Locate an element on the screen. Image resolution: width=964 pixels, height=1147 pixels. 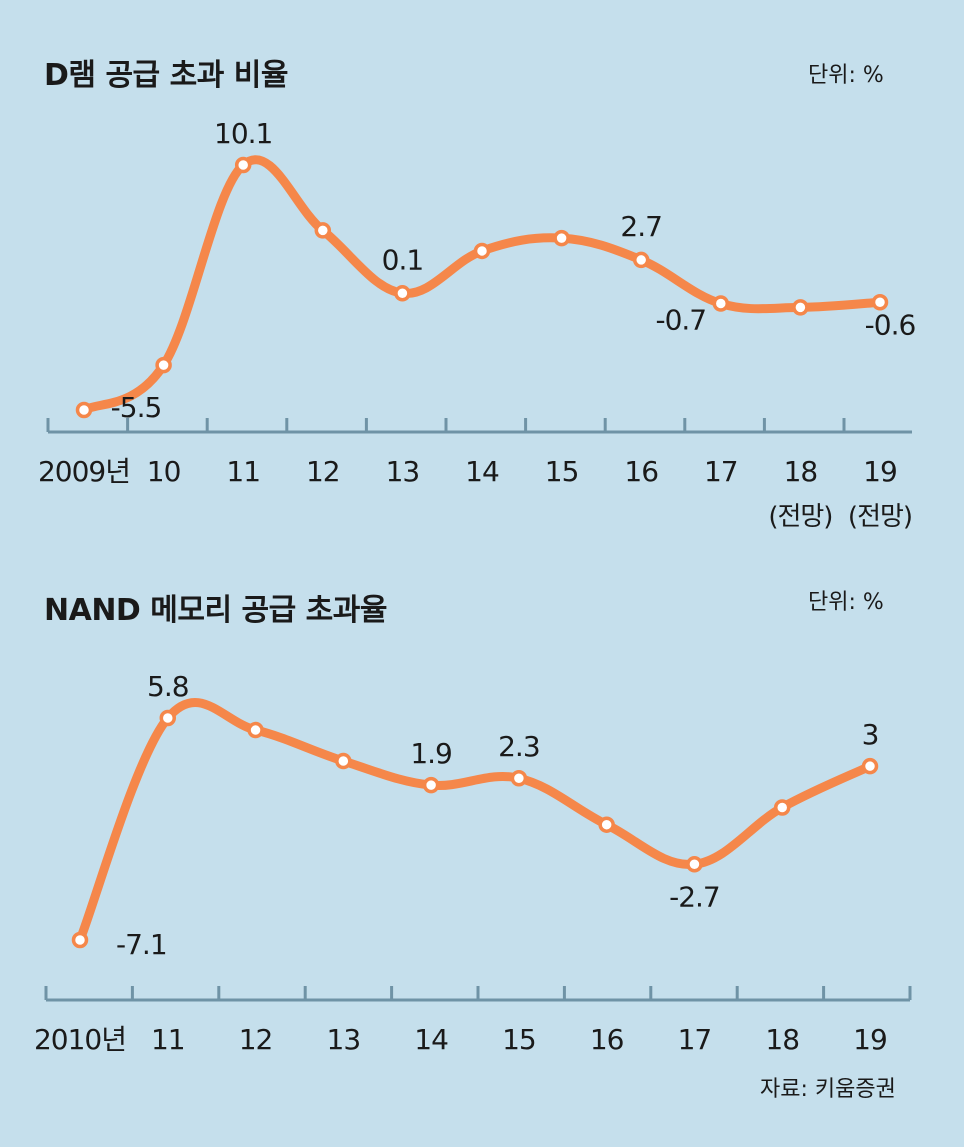
nand-data-label: -7.1 is located at coordinates (141, 944).